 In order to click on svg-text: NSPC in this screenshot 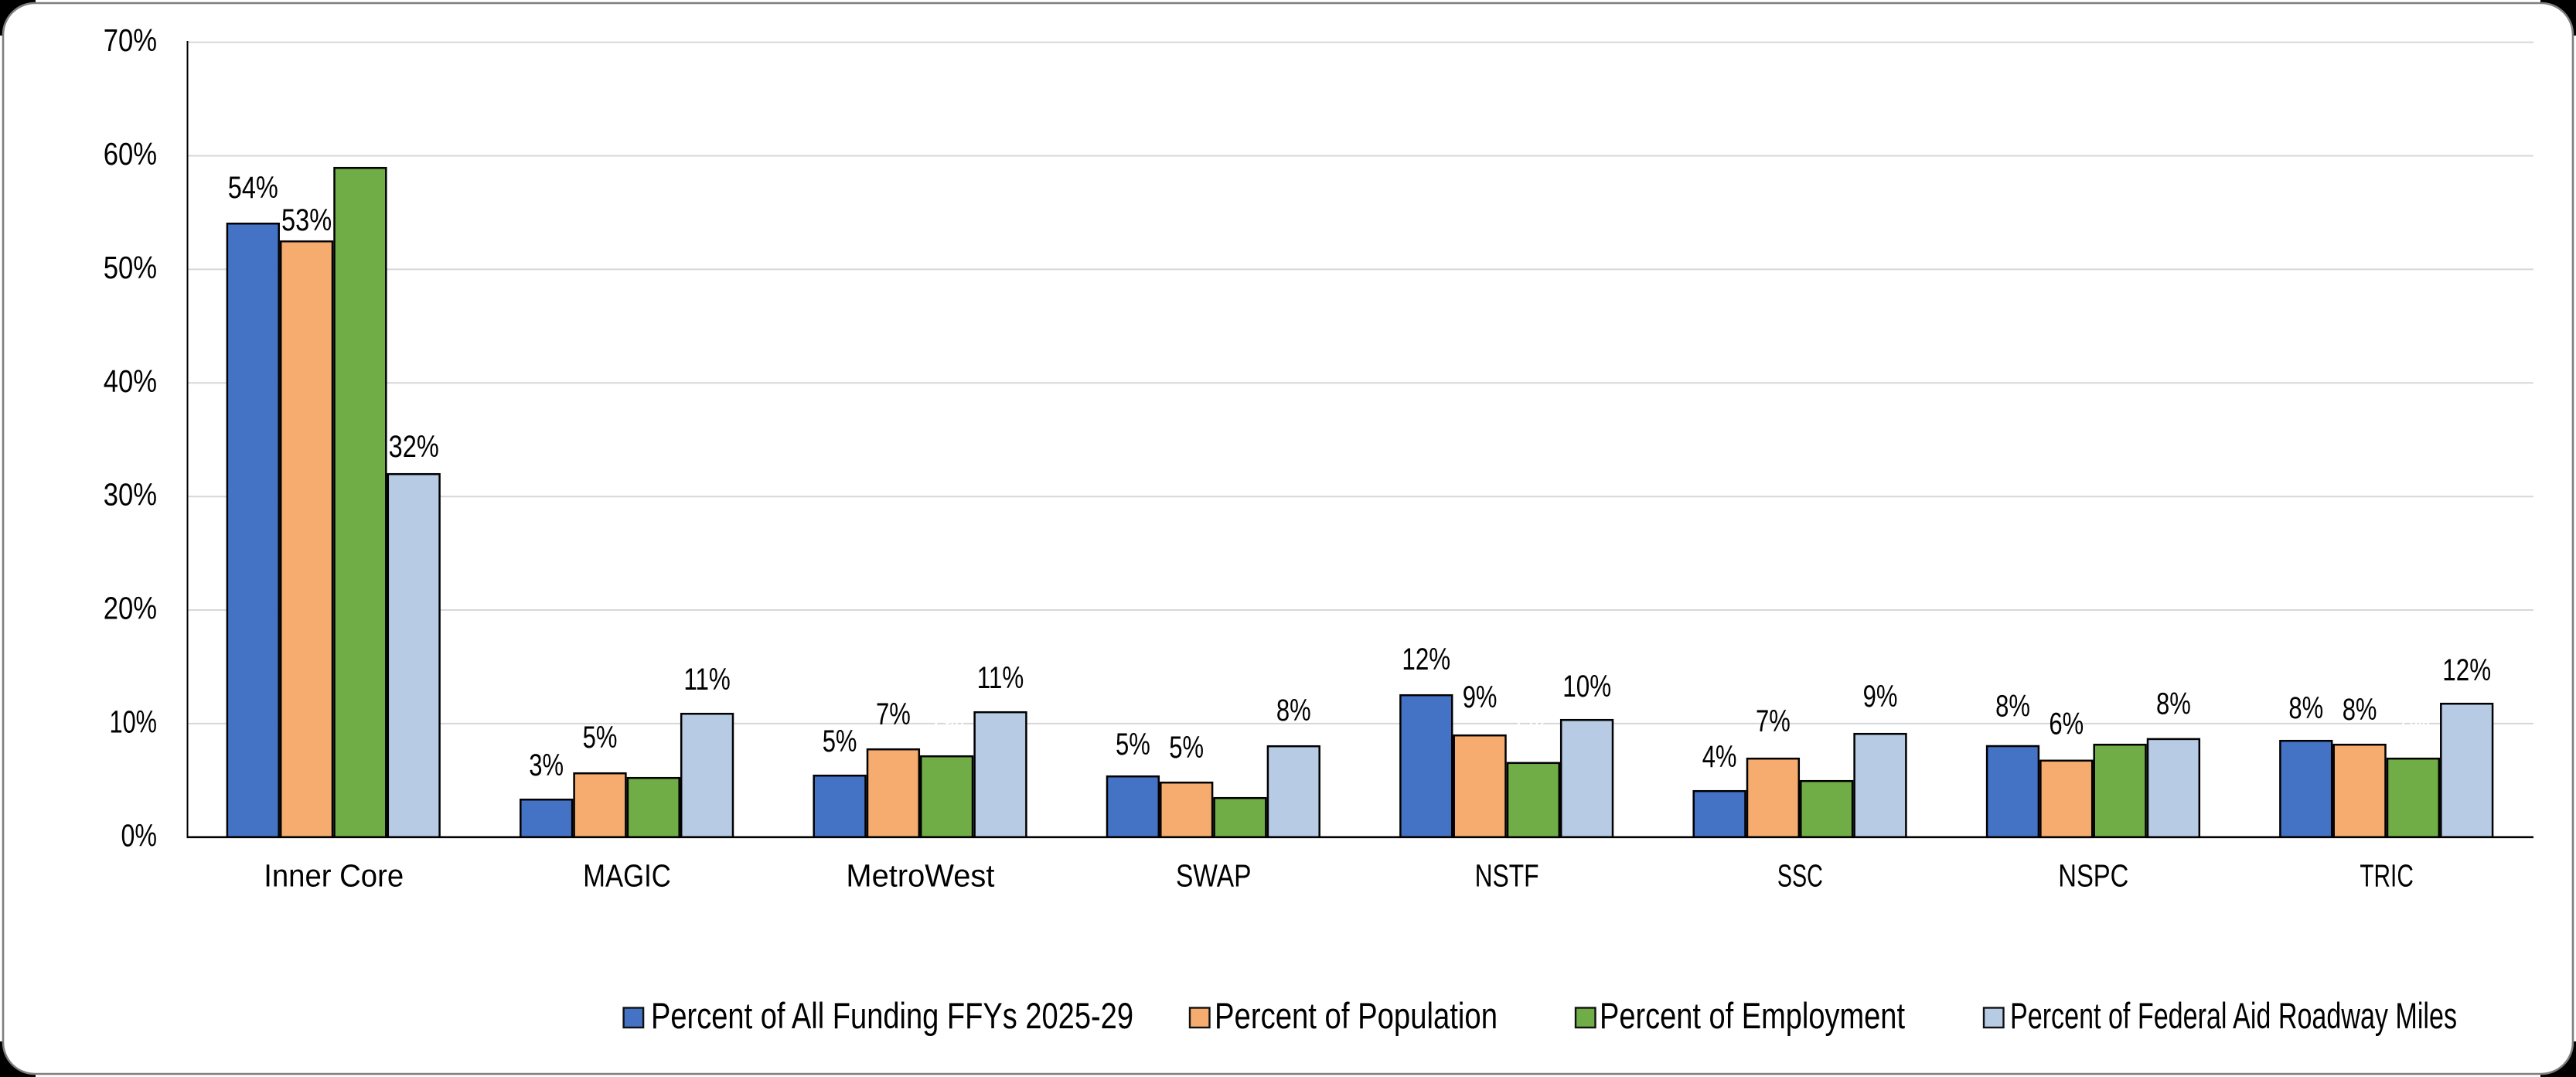, I will do `click(2093, 875)`.